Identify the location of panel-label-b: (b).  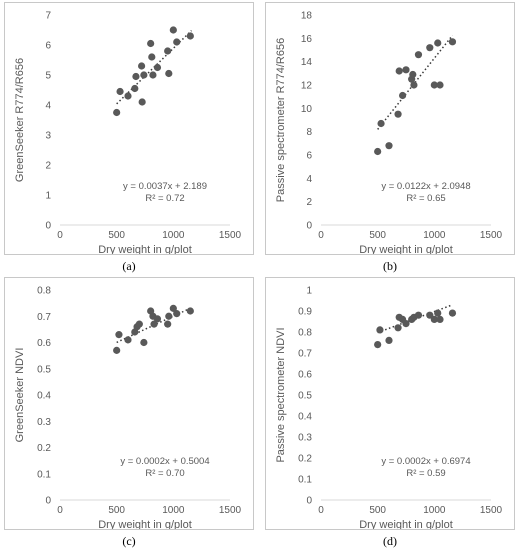
(390, 266).